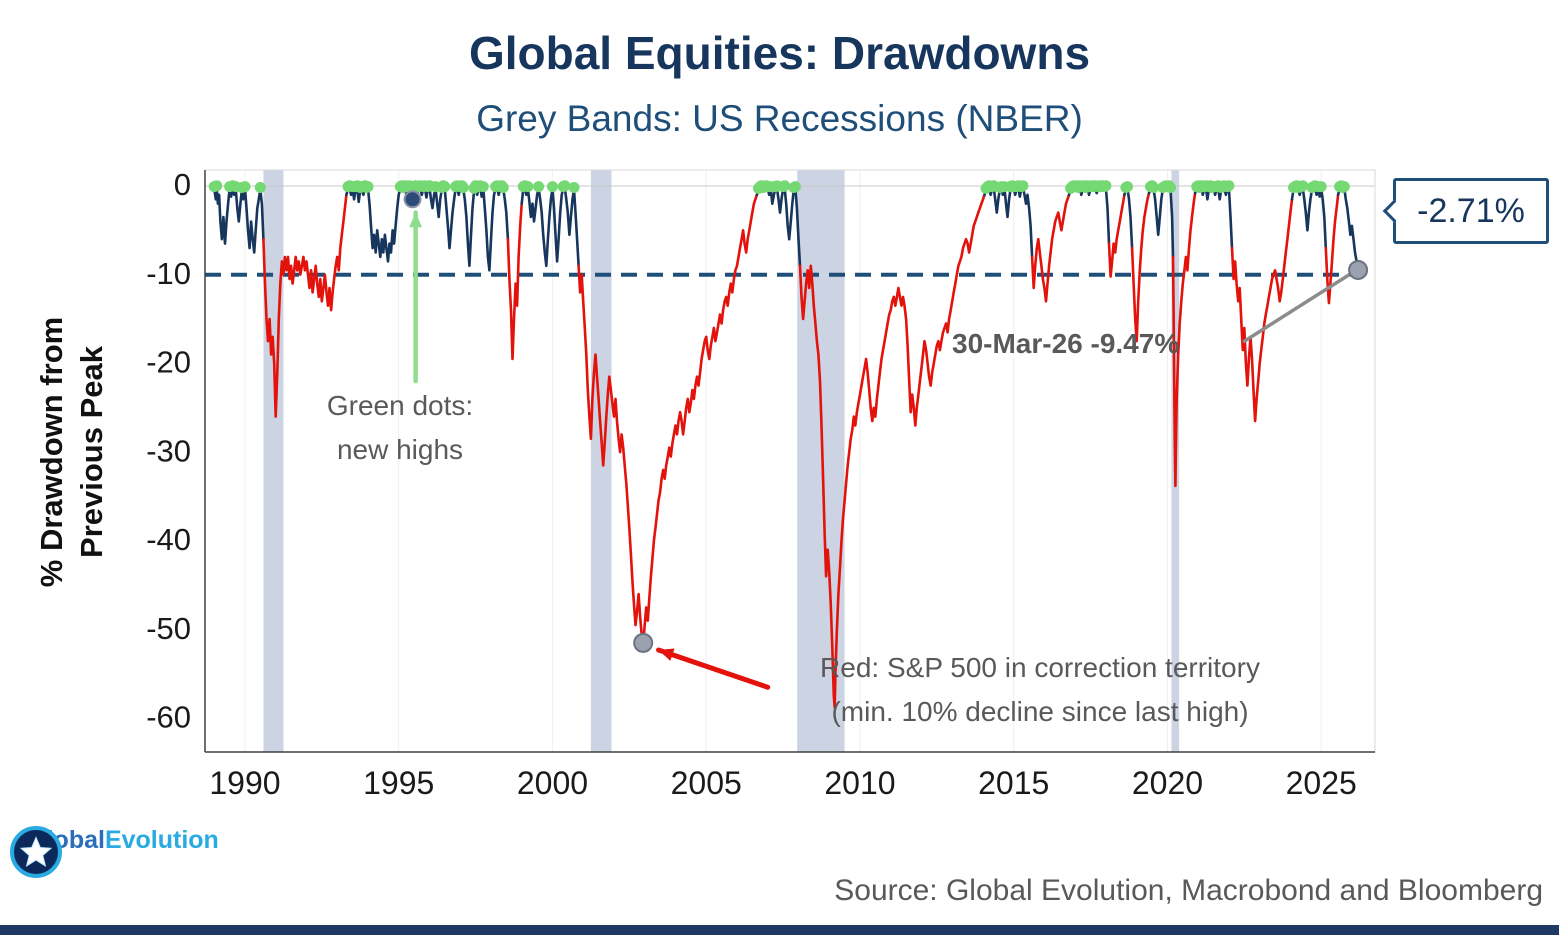  I want to click on logo: GlobalEvolution, so click(123, 851).